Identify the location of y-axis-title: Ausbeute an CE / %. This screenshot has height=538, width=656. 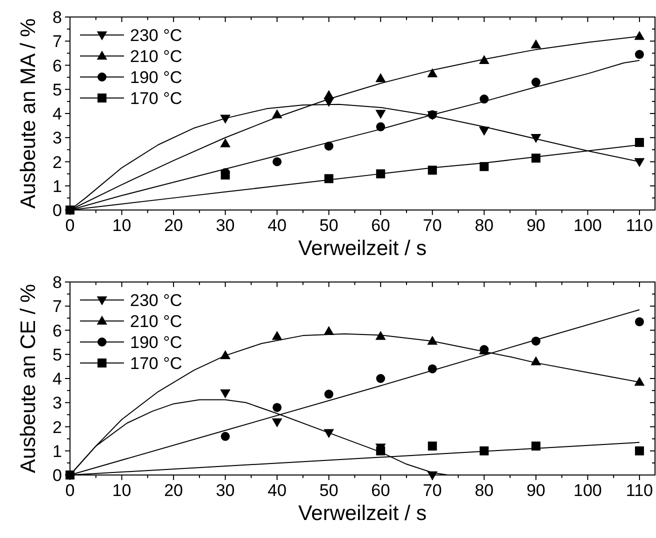
(28, 379).